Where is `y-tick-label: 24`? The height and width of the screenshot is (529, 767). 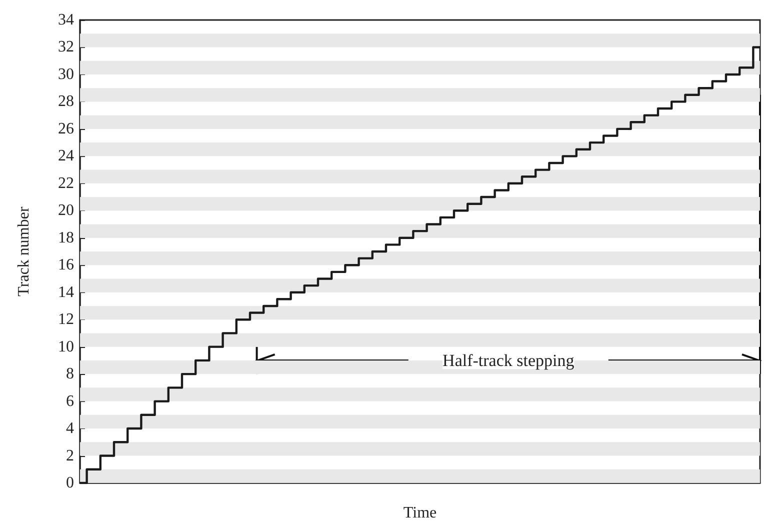 y-tick-label: 24 is located at coordinates (66, 156).